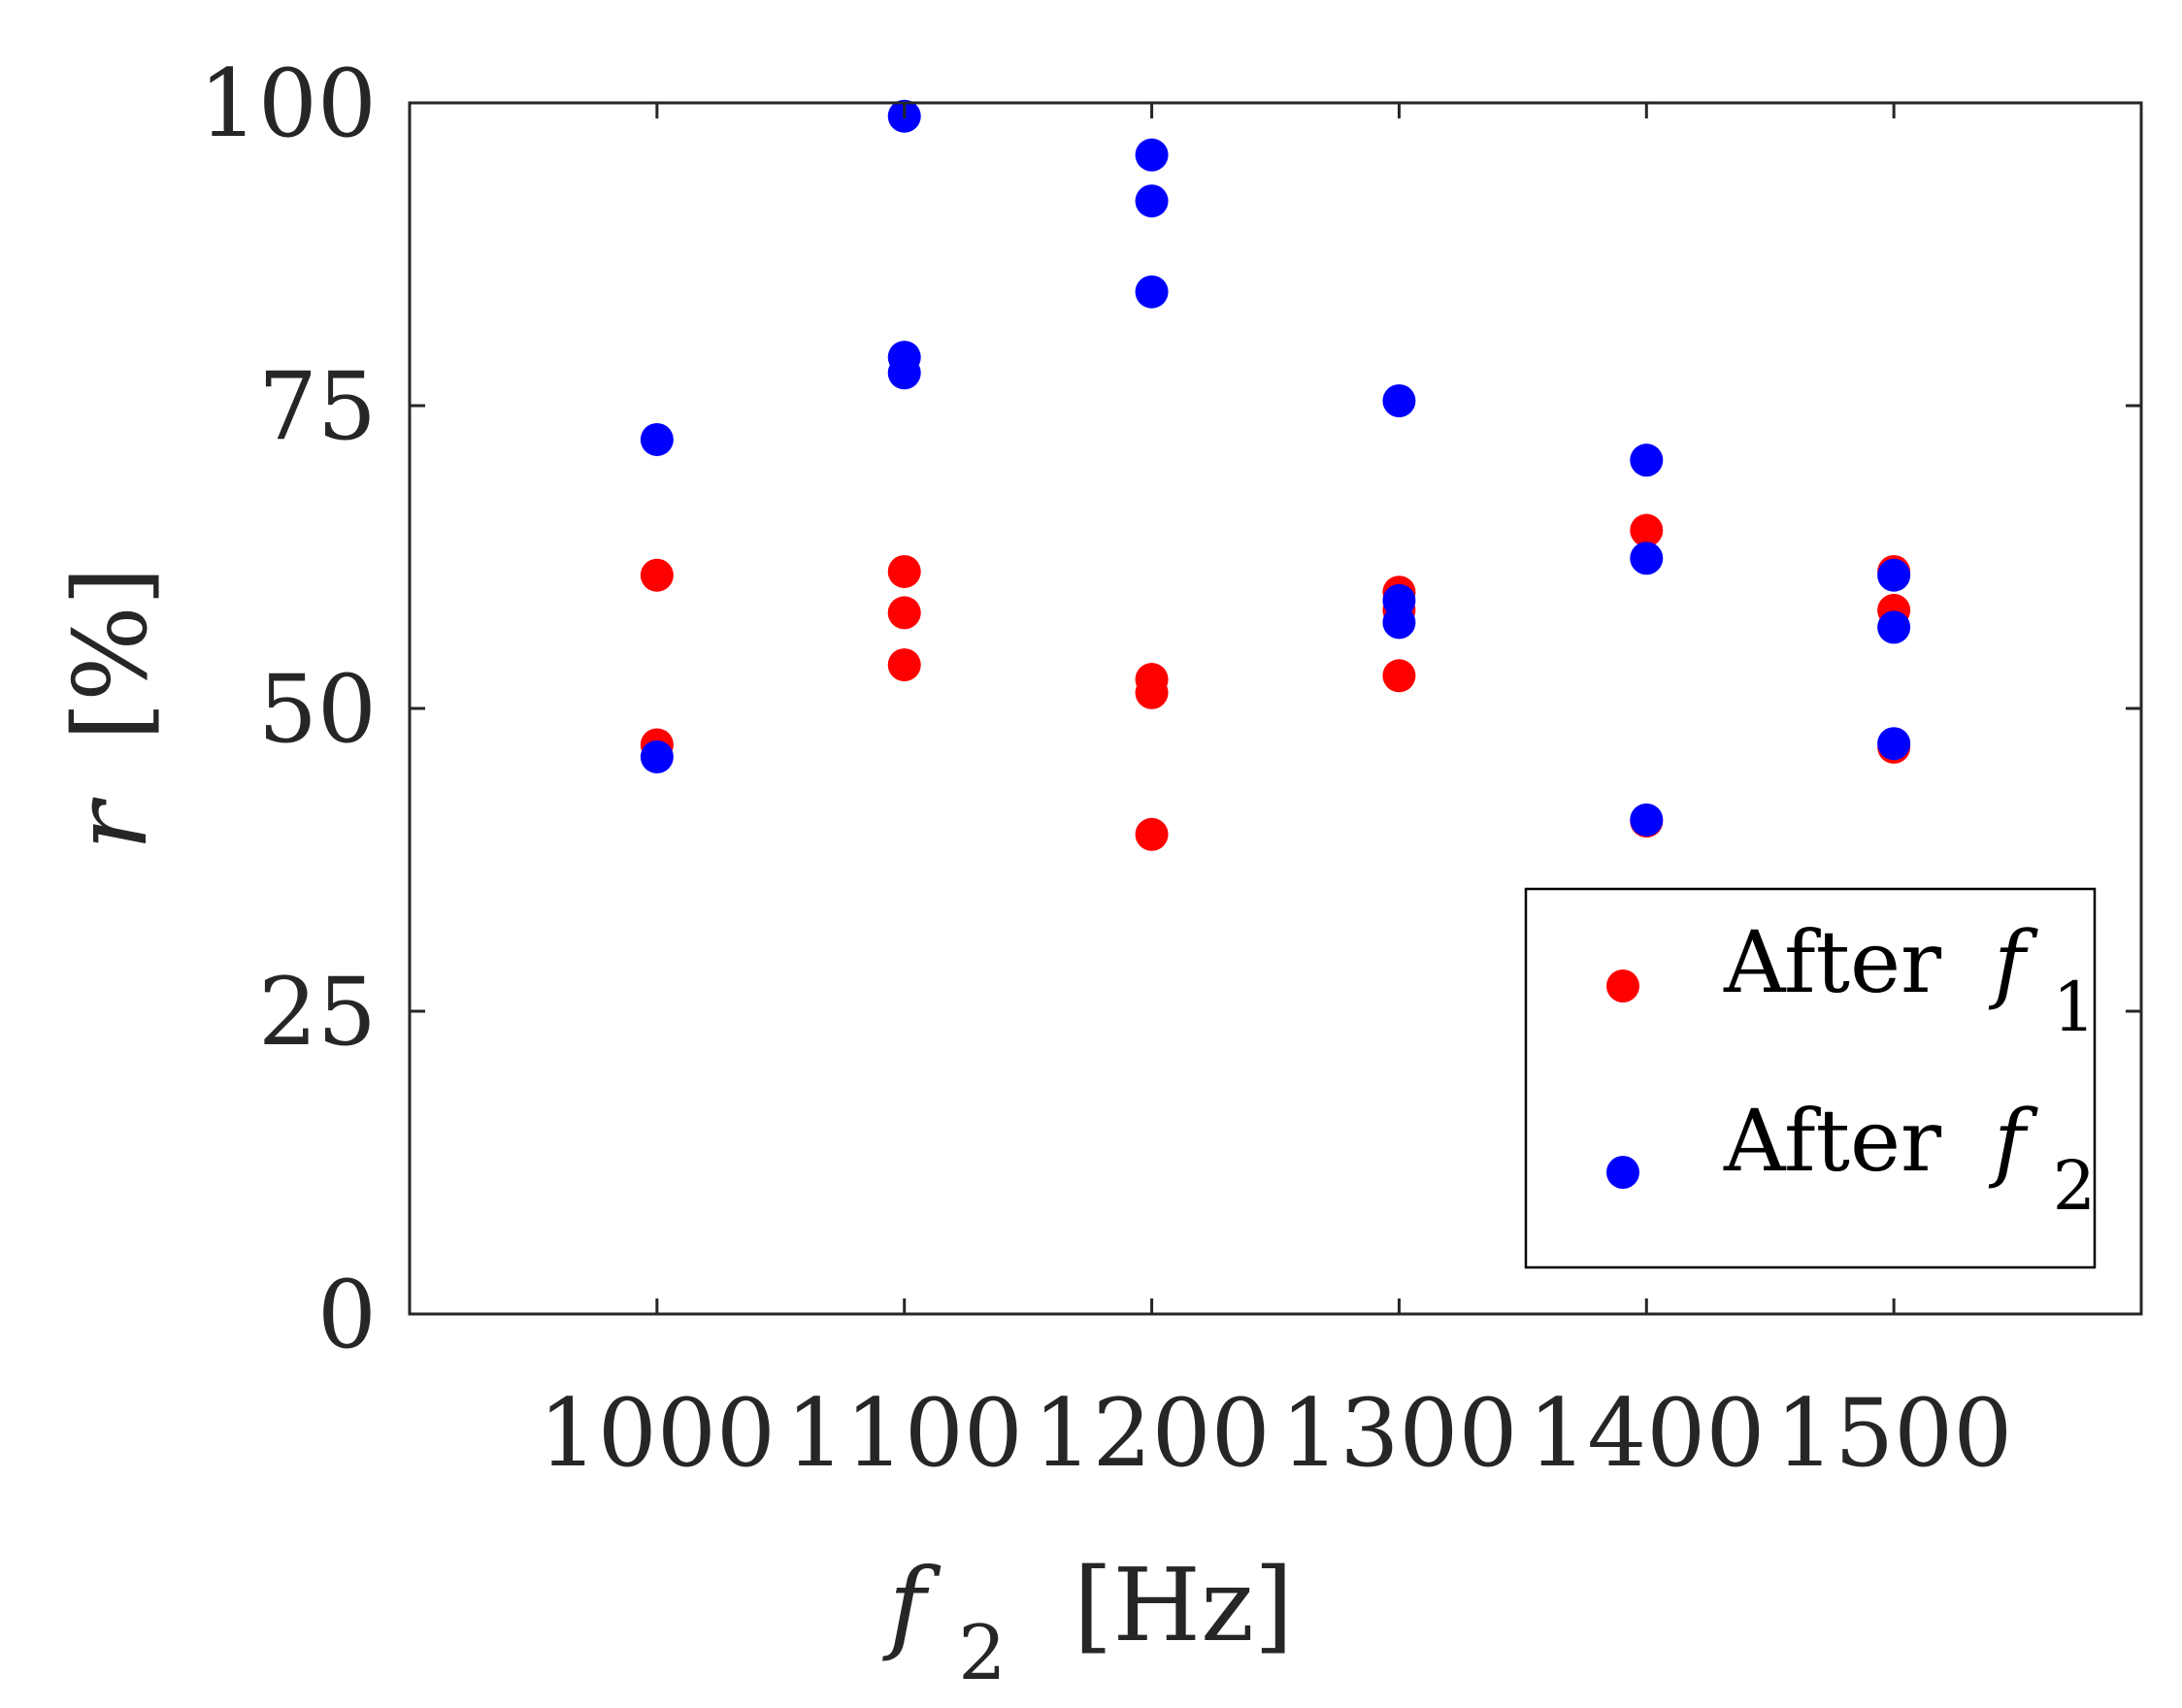 The height and width of the screenshot is (1708, 2182). What do you see at coordinates (347, 1315) in the screenshot?
I see `y-tick-label: 0` at bounding box center [347, 1315].